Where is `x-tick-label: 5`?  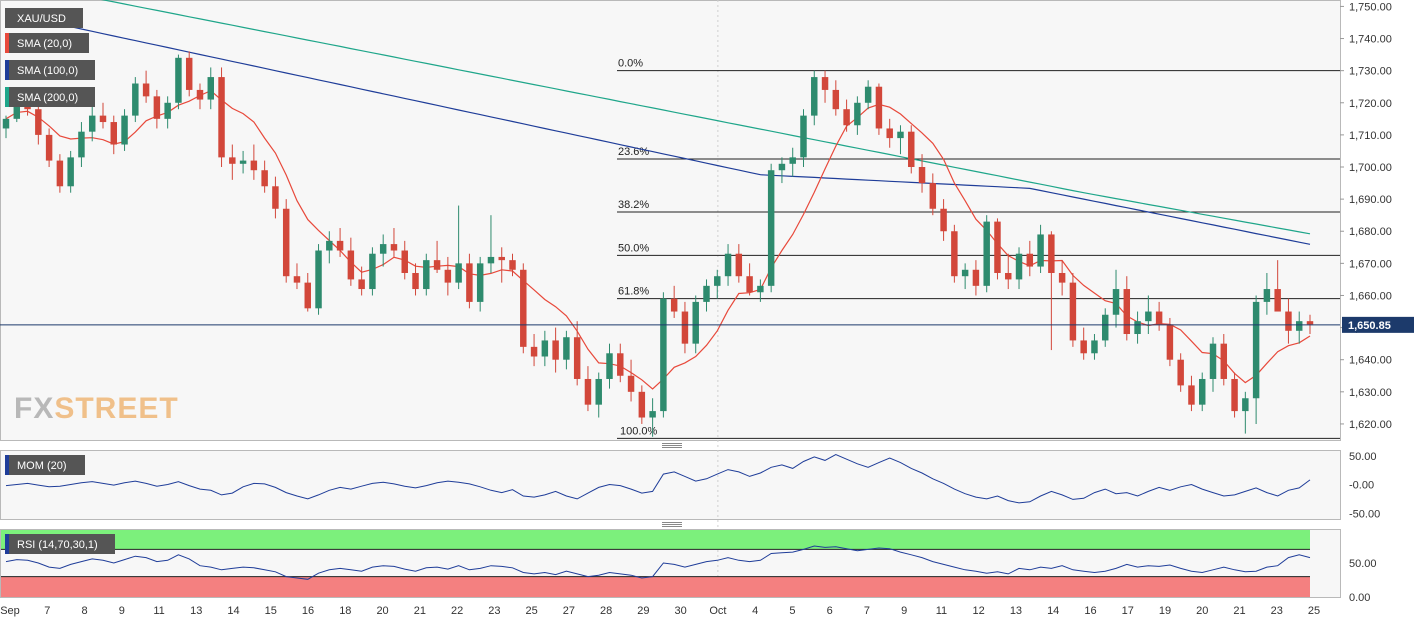 x-tick-label: 5 is located at coordinates (792, 611).